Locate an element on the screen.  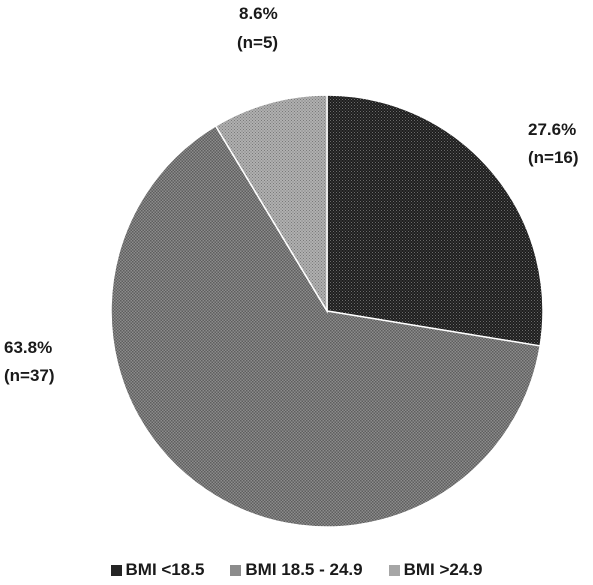
legend-label-bmi-18-5-24-9: BMI 18.5 - 24.9 is located at coordinates (304, 569).